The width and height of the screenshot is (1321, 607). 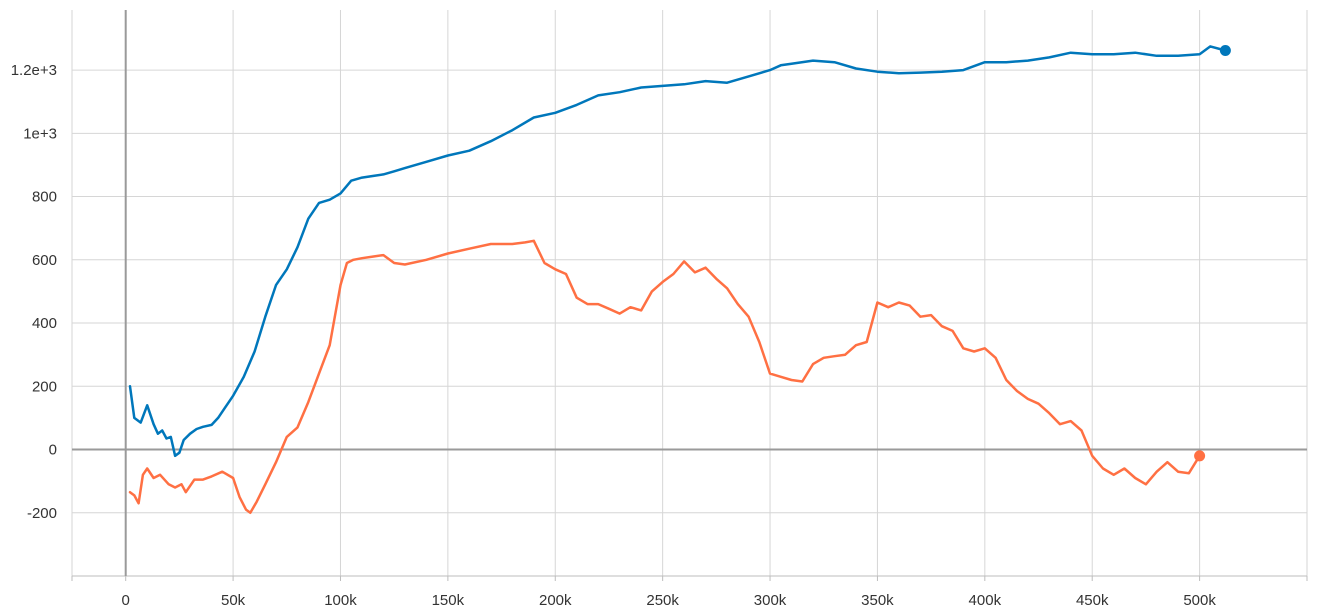 What do you see at coordinates (1199, 599) in the screenshot?
I see `x-tick-label: 500k` at bounding box center [1199, 599].